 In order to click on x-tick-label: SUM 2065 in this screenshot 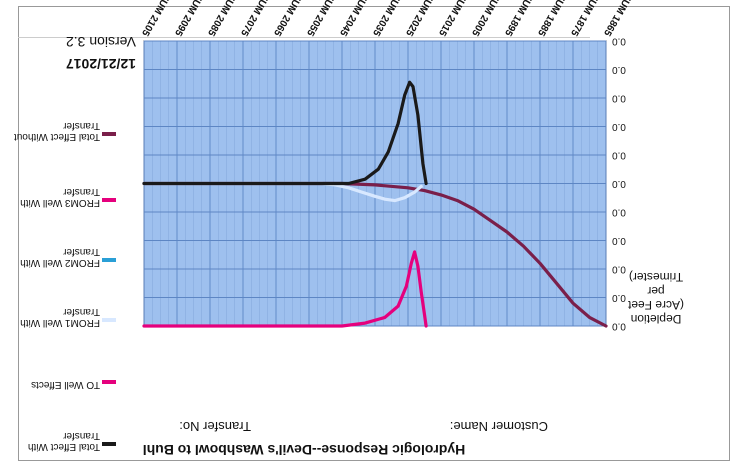, I will do `click(287, 19)`.